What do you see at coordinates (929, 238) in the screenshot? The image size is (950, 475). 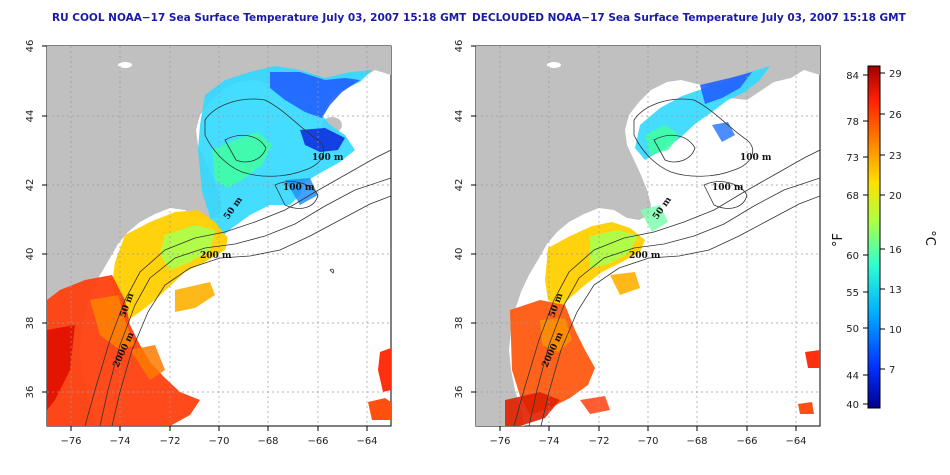 I see `celsius-unit-label: °C` at bounding box center [929, 238].